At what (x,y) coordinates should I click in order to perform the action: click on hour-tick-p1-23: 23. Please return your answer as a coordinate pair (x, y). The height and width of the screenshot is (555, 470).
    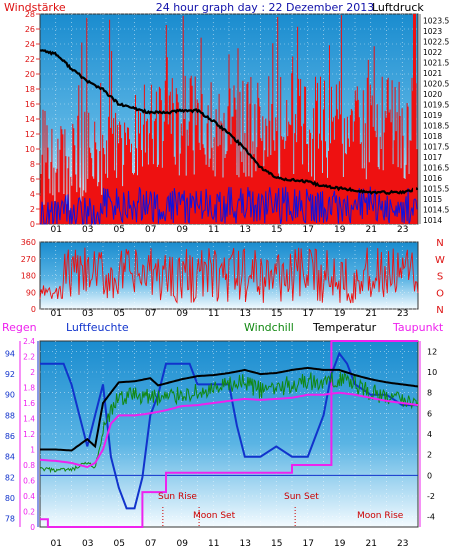
    Looking at the image, I should click on (402, 230).